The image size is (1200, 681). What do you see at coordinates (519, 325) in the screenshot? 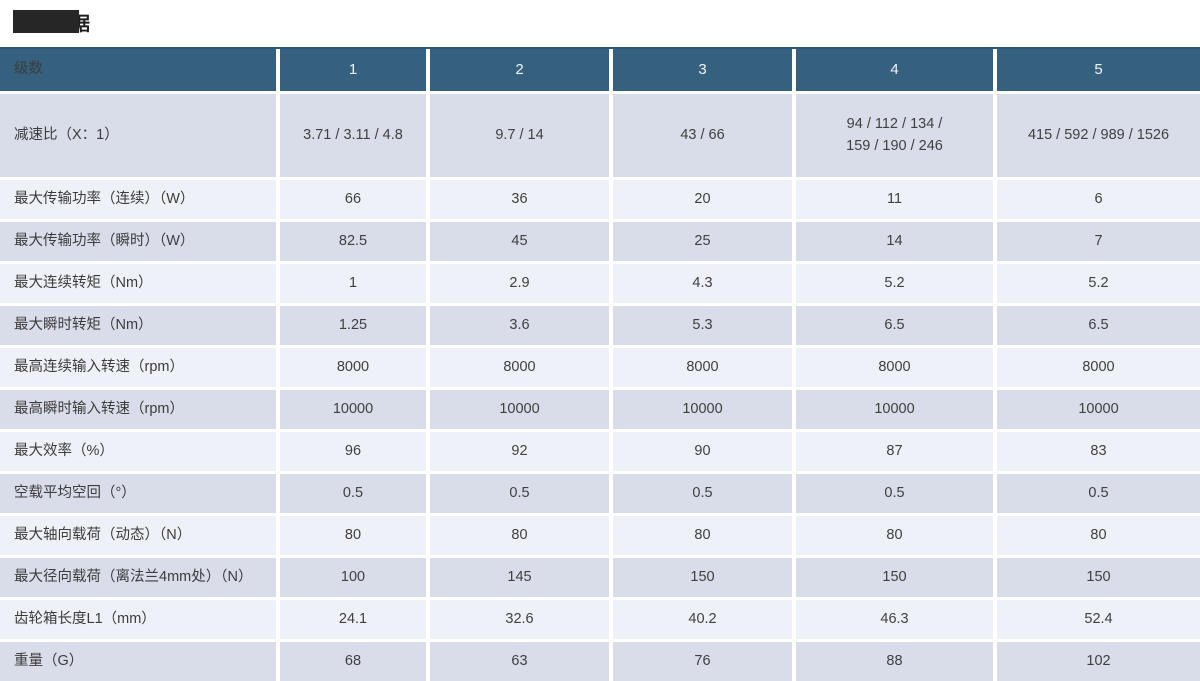
I see `cell-value: 3.6` at bounding box center [519, 325].